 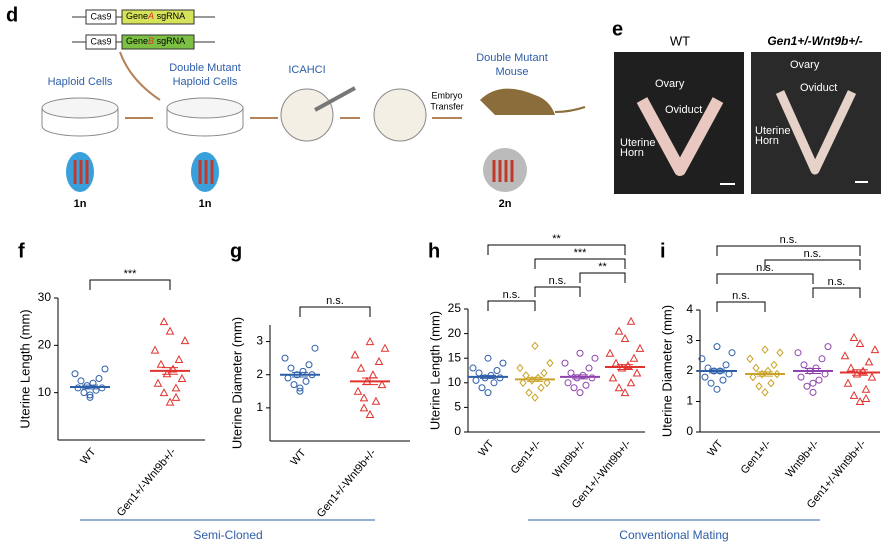 I want to click on gene-label: GeneA sgRNA, so click(x=155, y=16).